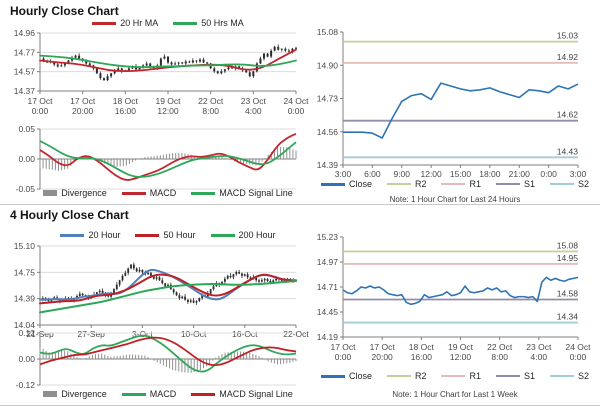  What do you see at coordinates (156, 359) in the screenshot?
I see `fourhourly-macd-chart: 0.12 0.00 -0.12` at bounding box center [156, 359].